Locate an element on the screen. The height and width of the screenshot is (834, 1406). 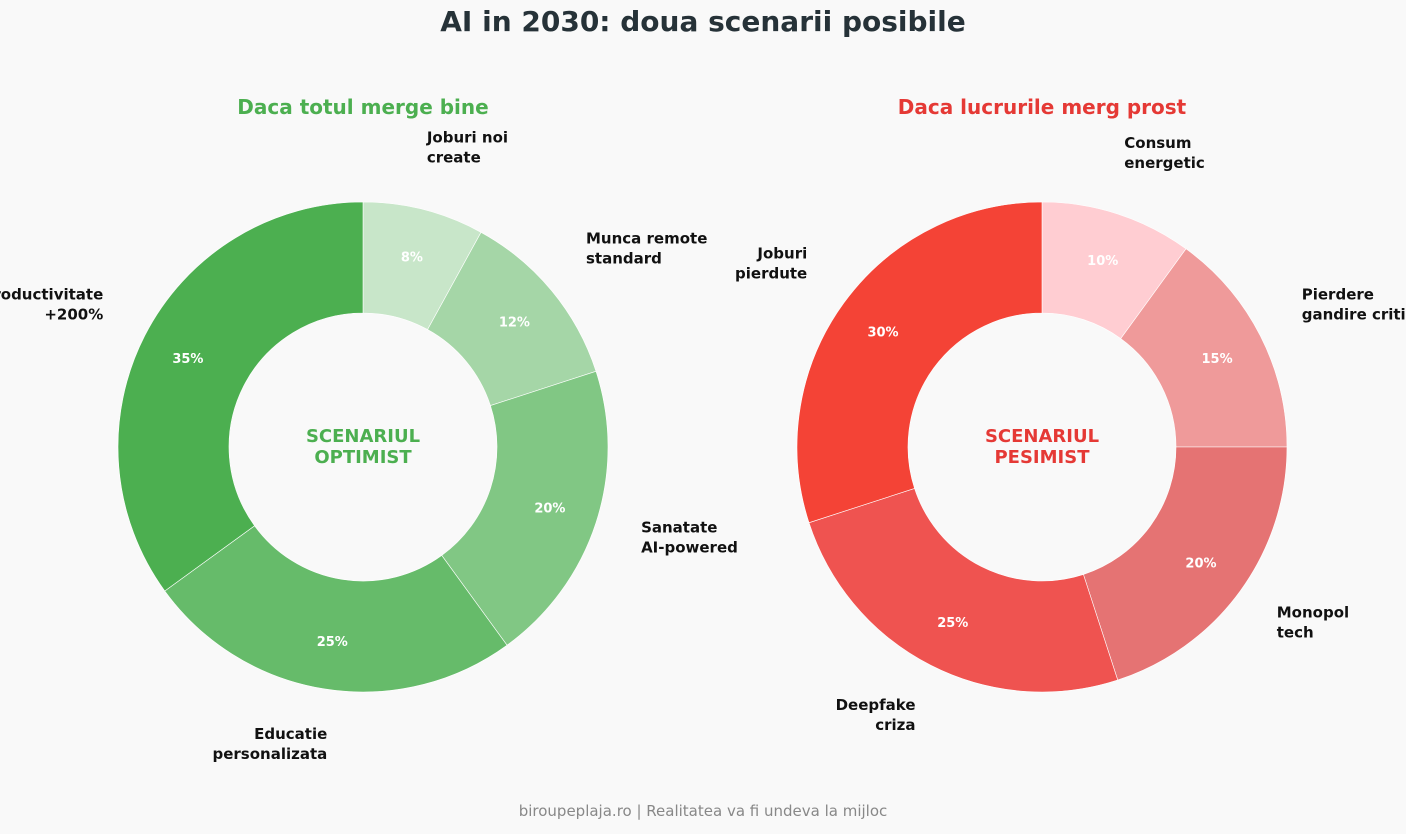
optimist-value-label-1: 12% is located at coordinates (514, 323).